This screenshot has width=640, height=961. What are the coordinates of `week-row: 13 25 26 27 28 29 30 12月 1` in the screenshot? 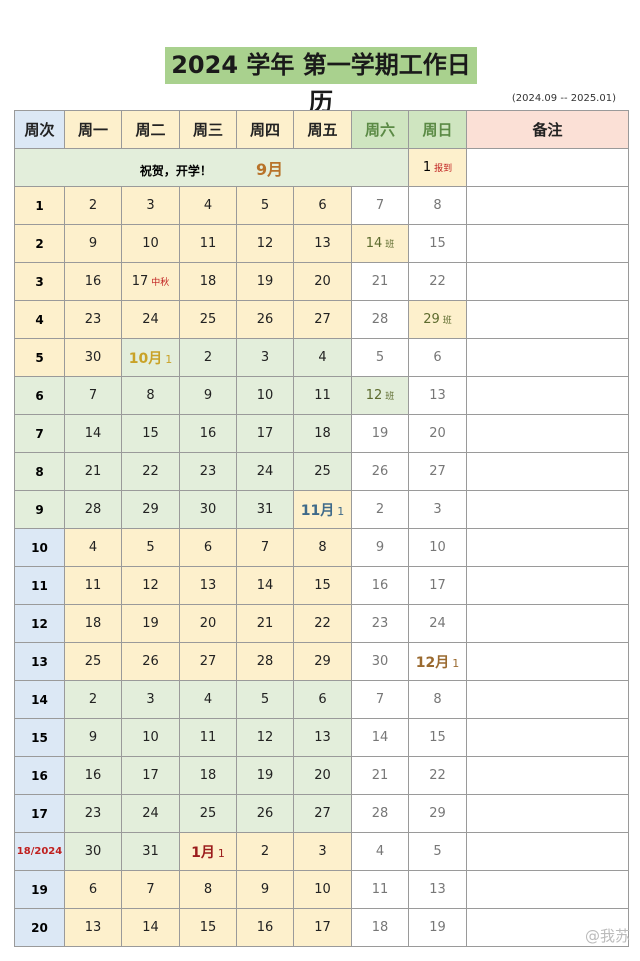 It's located at (321, 661).